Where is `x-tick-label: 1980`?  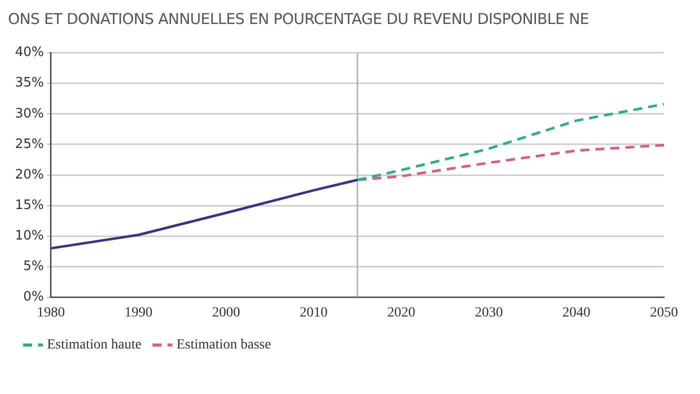 x-tick-label: 1980 is located at coordinates (50, 312).